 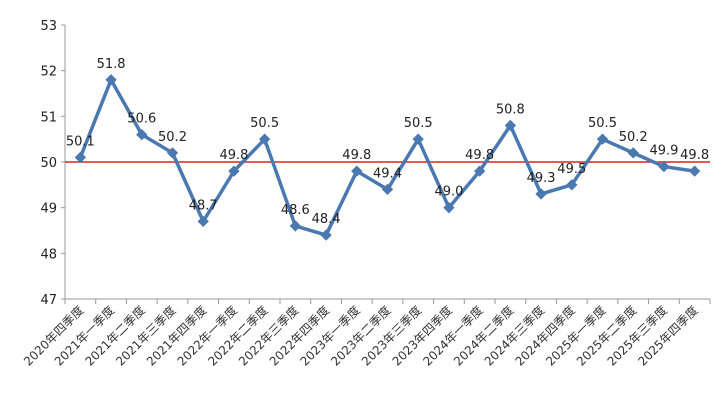 I want to click on y-tick-label: 48, so click(x=48, y=254).